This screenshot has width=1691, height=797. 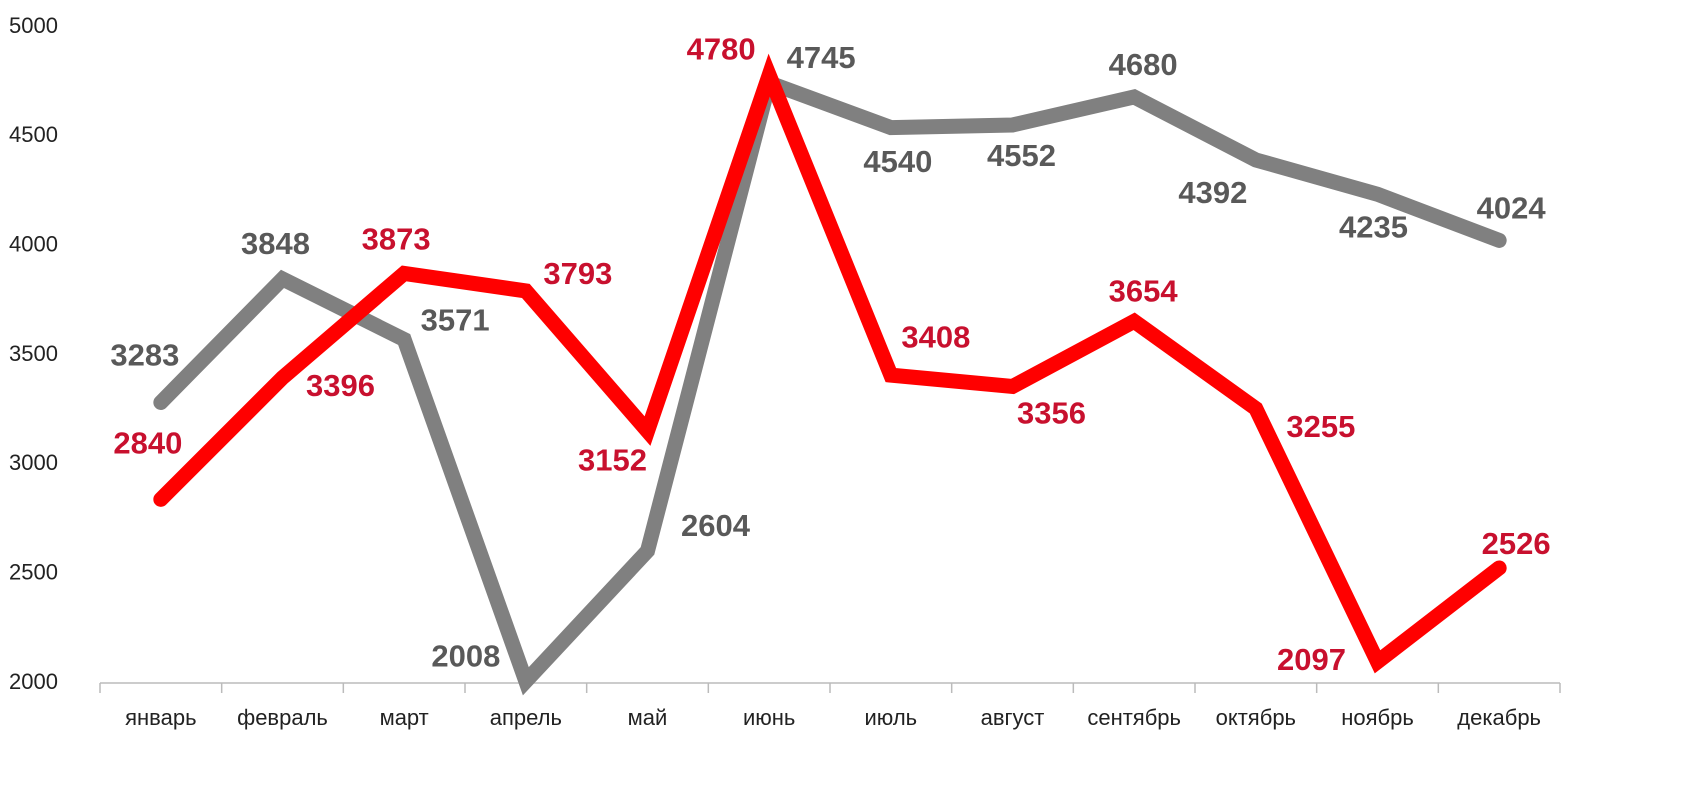 I want to click on x-tick-label: март, so click(x=404, y=717).